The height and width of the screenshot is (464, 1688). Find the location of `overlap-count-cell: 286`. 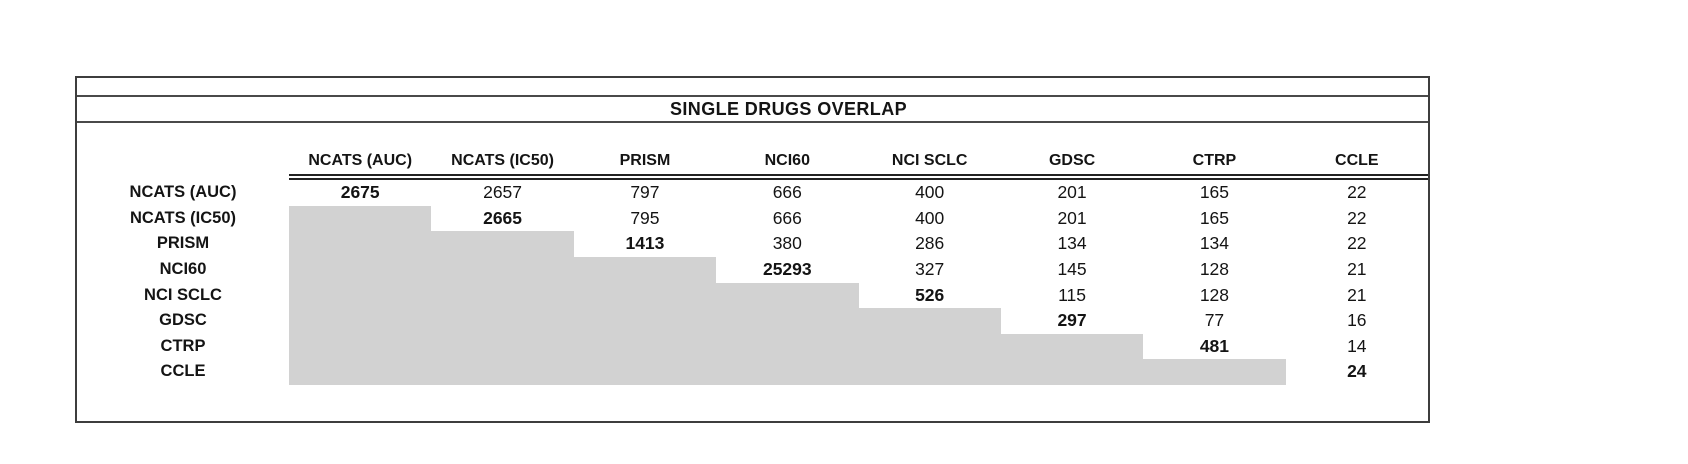

overlap-count-cell: 286 is located at coordinates (930, 243).